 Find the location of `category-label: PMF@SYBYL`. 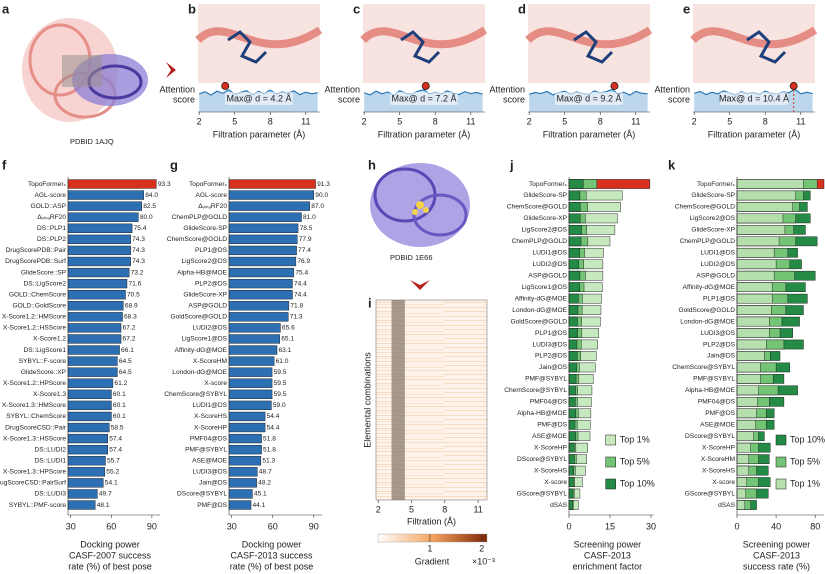

category-label: PMF@SYBYL is located at coordinates (206, 449).